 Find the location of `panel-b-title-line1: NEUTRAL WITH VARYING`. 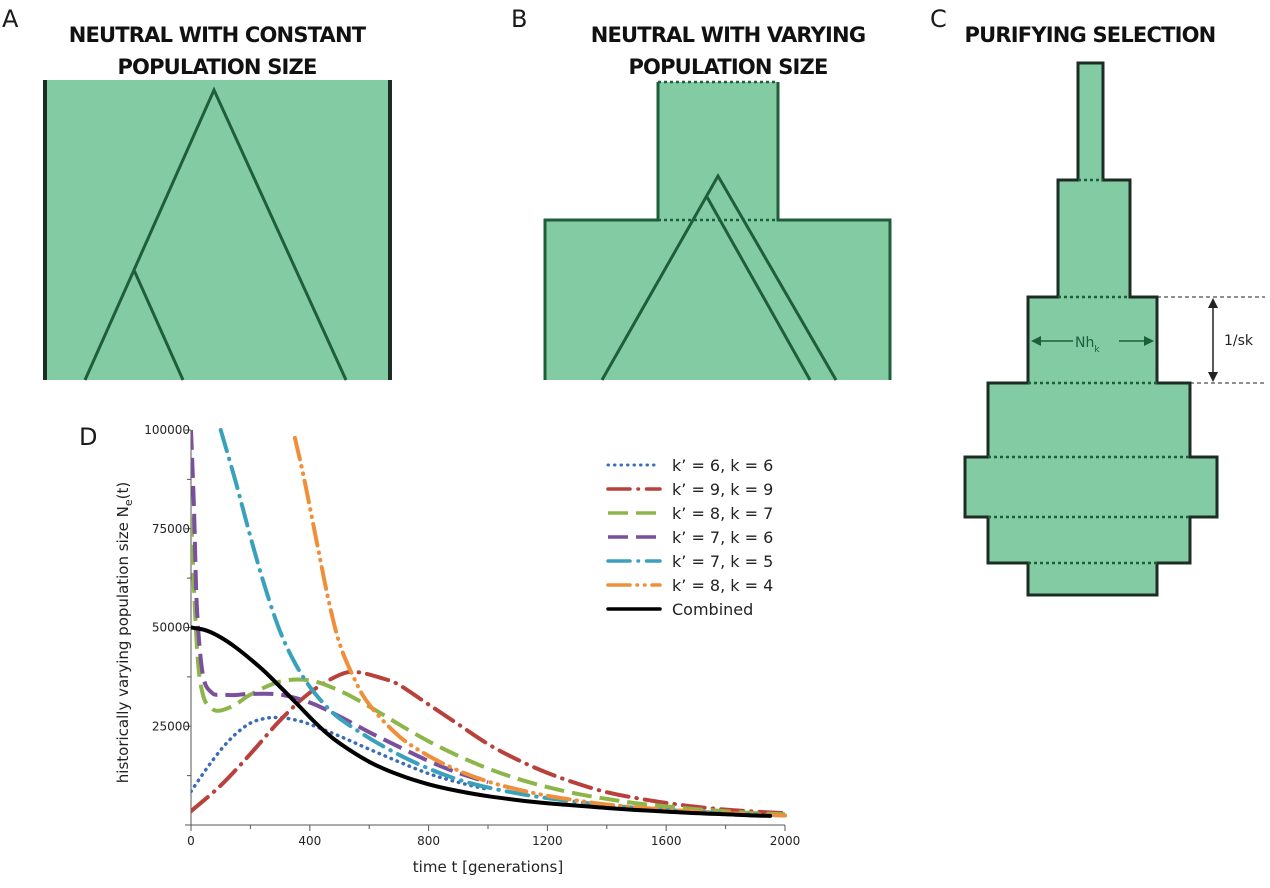

panel-b-title-line1: NEUTRAL WITH VARYING is located at coordinates (728, 35).